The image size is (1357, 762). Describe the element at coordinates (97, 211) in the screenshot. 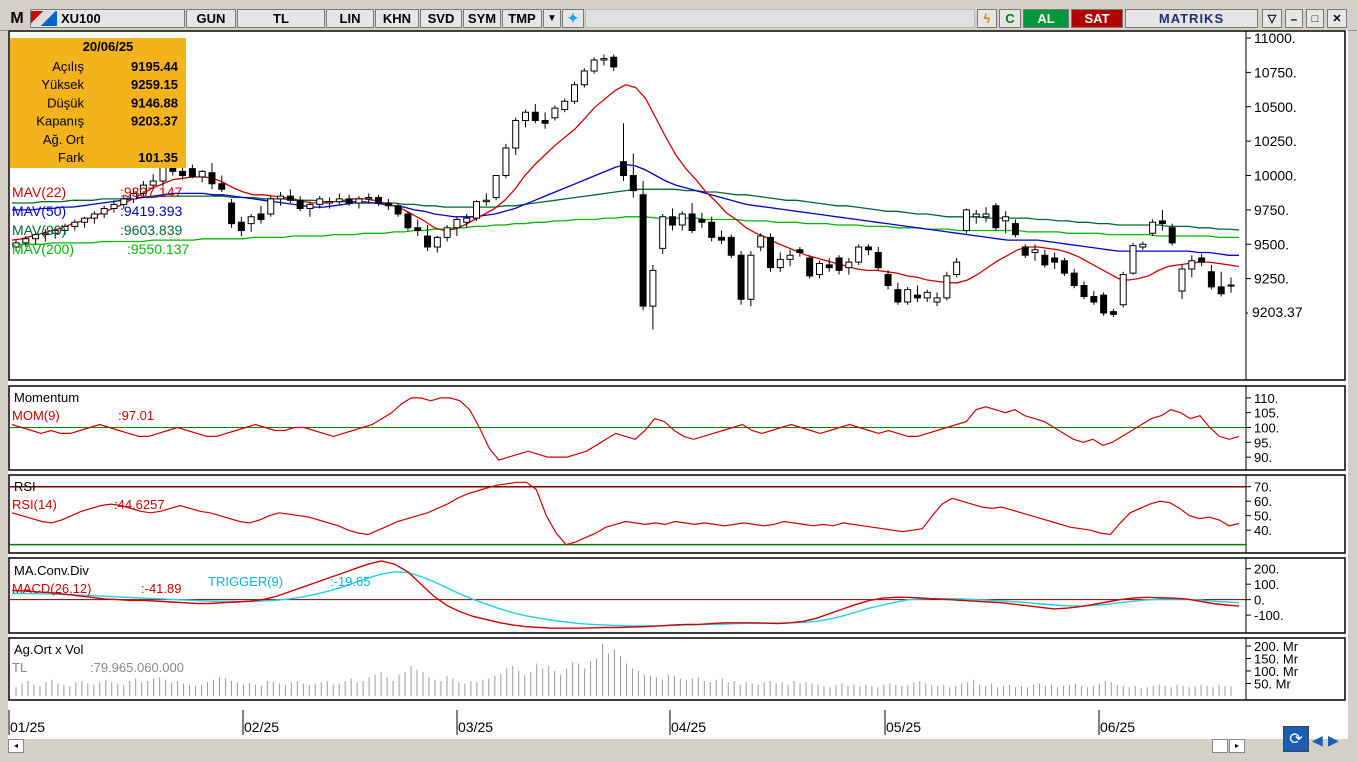

I see `legend-mav50: MAV(50):9419.393` at that location.